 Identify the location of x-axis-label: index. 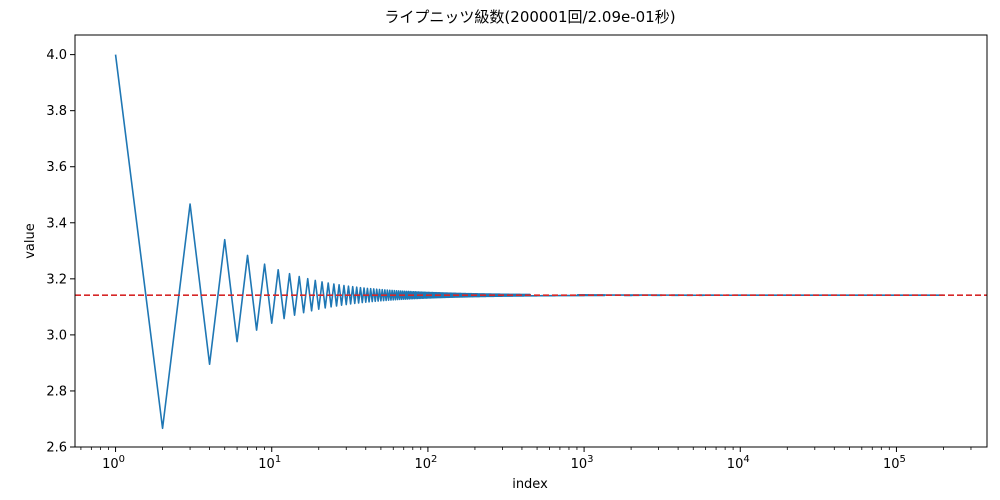
(530, 484).